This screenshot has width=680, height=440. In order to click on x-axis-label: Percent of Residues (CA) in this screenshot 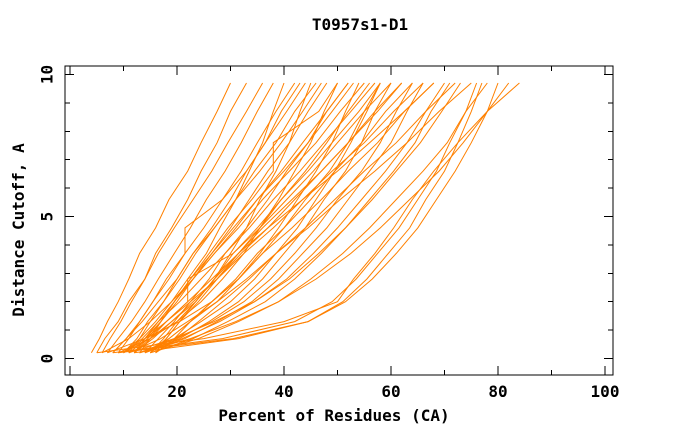, I will do `click(333, 415)`.